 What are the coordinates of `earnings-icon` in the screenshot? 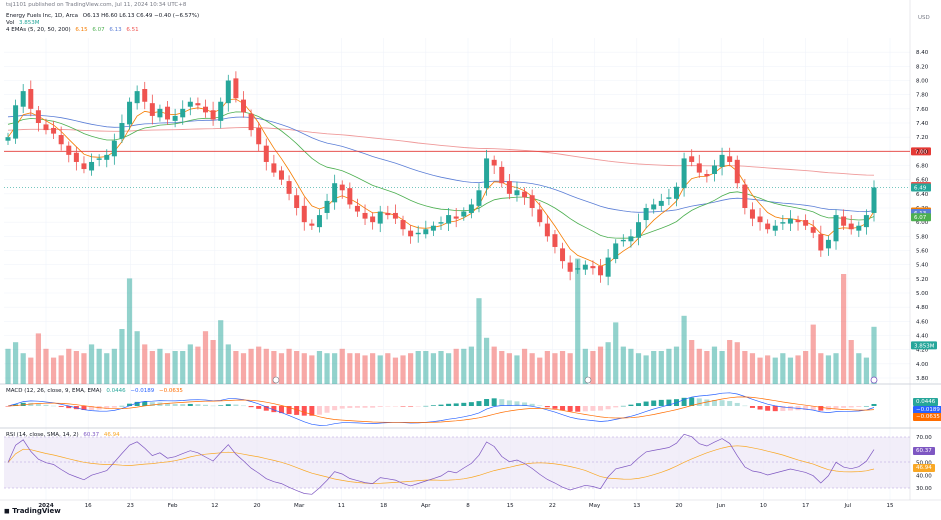 It's located at (588, 380).